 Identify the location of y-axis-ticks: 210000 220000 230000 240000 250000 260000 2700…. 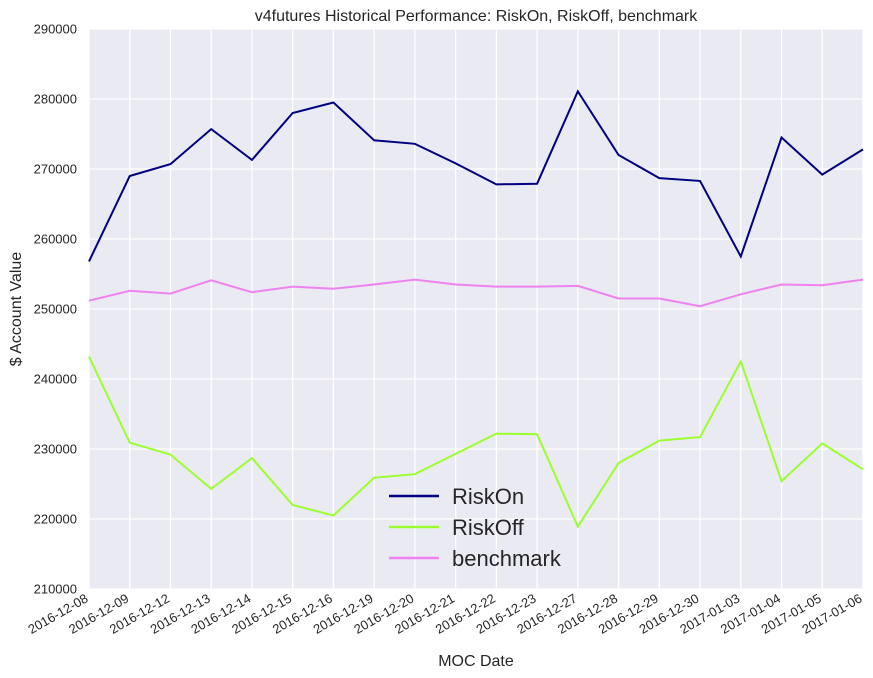
(55, 309).